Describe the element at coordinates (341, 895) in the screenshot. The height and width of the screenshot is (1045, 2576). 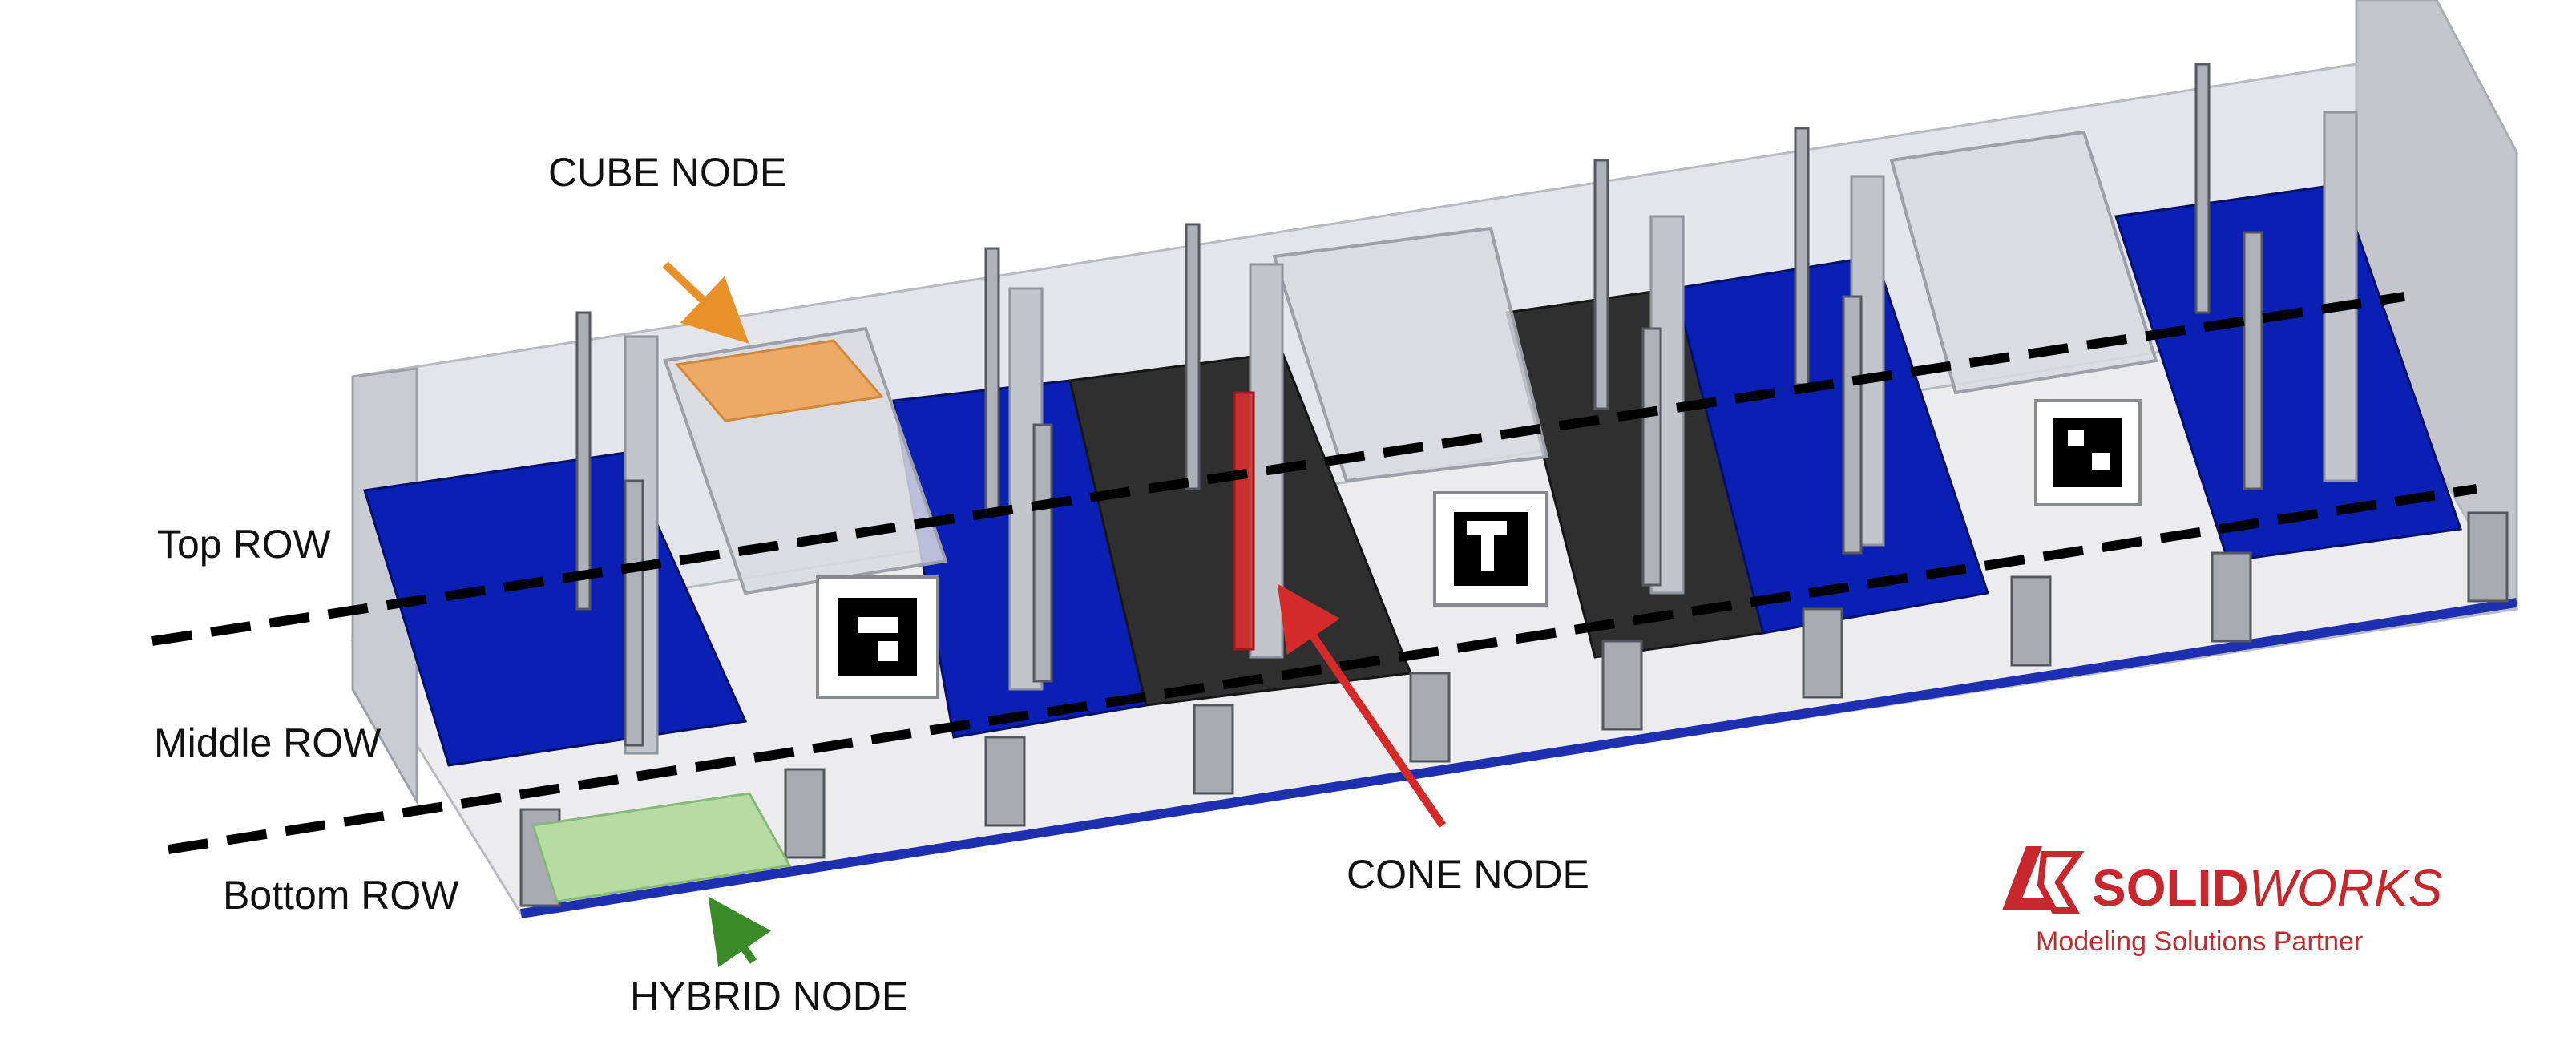
I see `bottom-row-label: Bottom ROW` at that location.